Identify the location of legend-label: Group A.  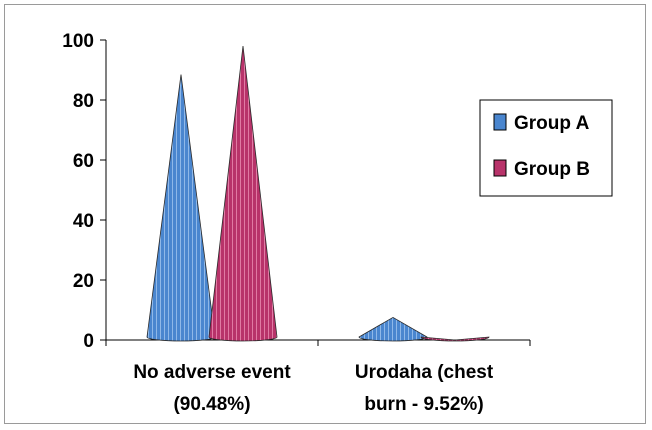
(552, 123).